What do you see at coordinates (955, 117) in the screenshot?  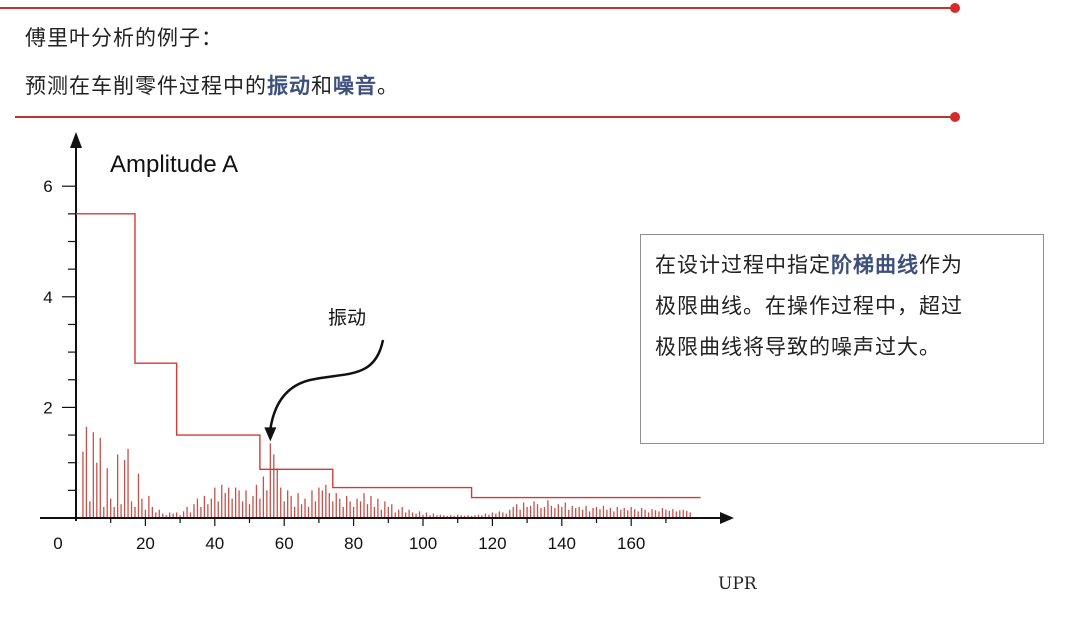 I see `bottom-rule-dot` at bounding box center [955, 117].